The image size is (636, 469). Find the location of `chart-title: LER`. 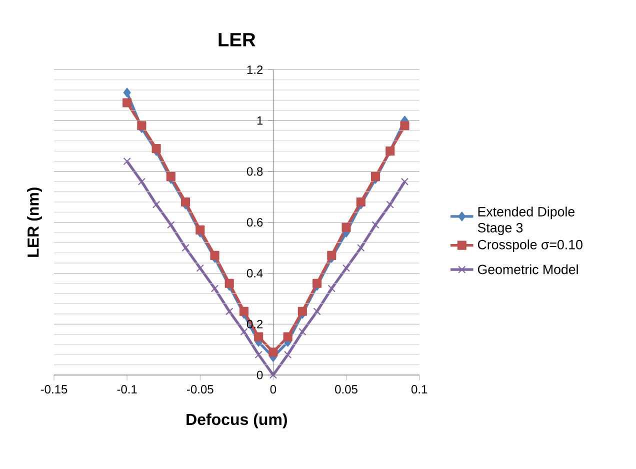

chart-title: LER is located at coordinates (237, 39).